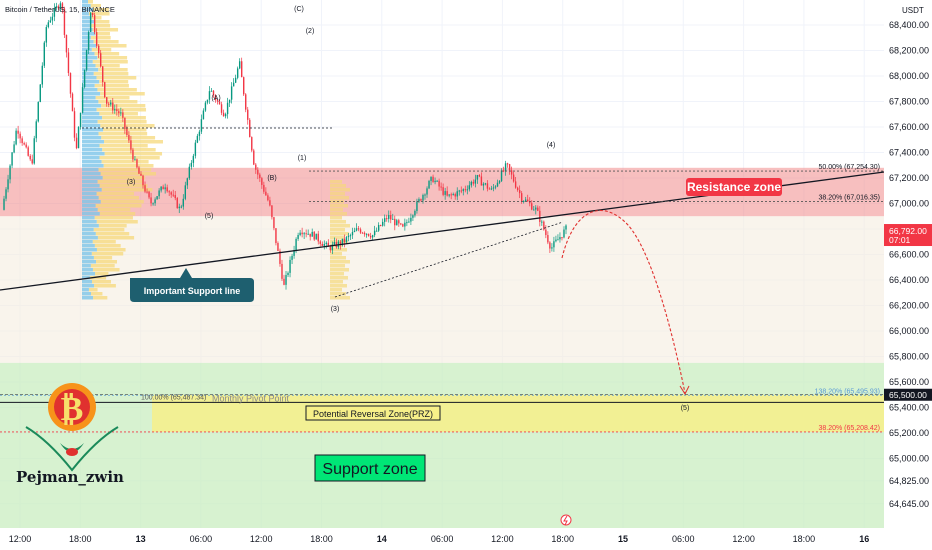 This screenshot has height=550, width=932. I want to click on price-tick: 66,000.00, so click(909, 331).